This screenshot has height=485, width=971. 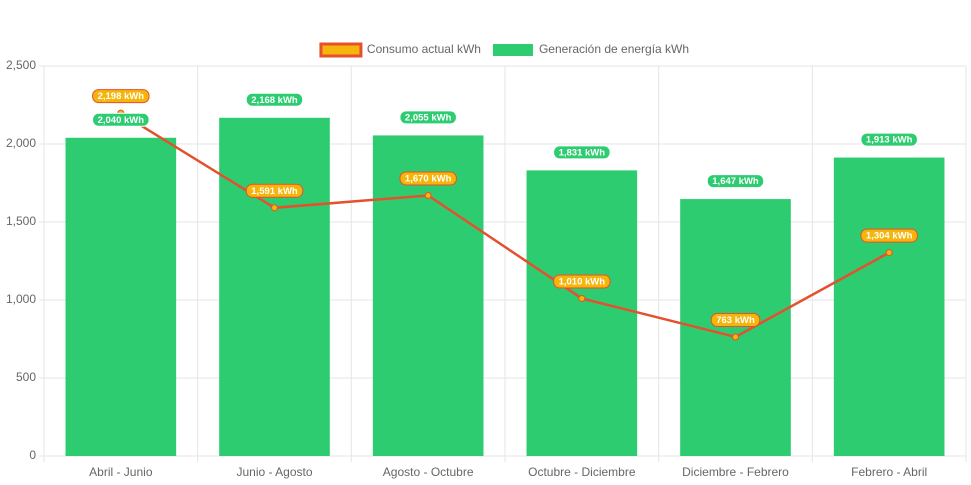 I want to click on x-tick-label: Junio - Agosto, so click(x=274, y=472).